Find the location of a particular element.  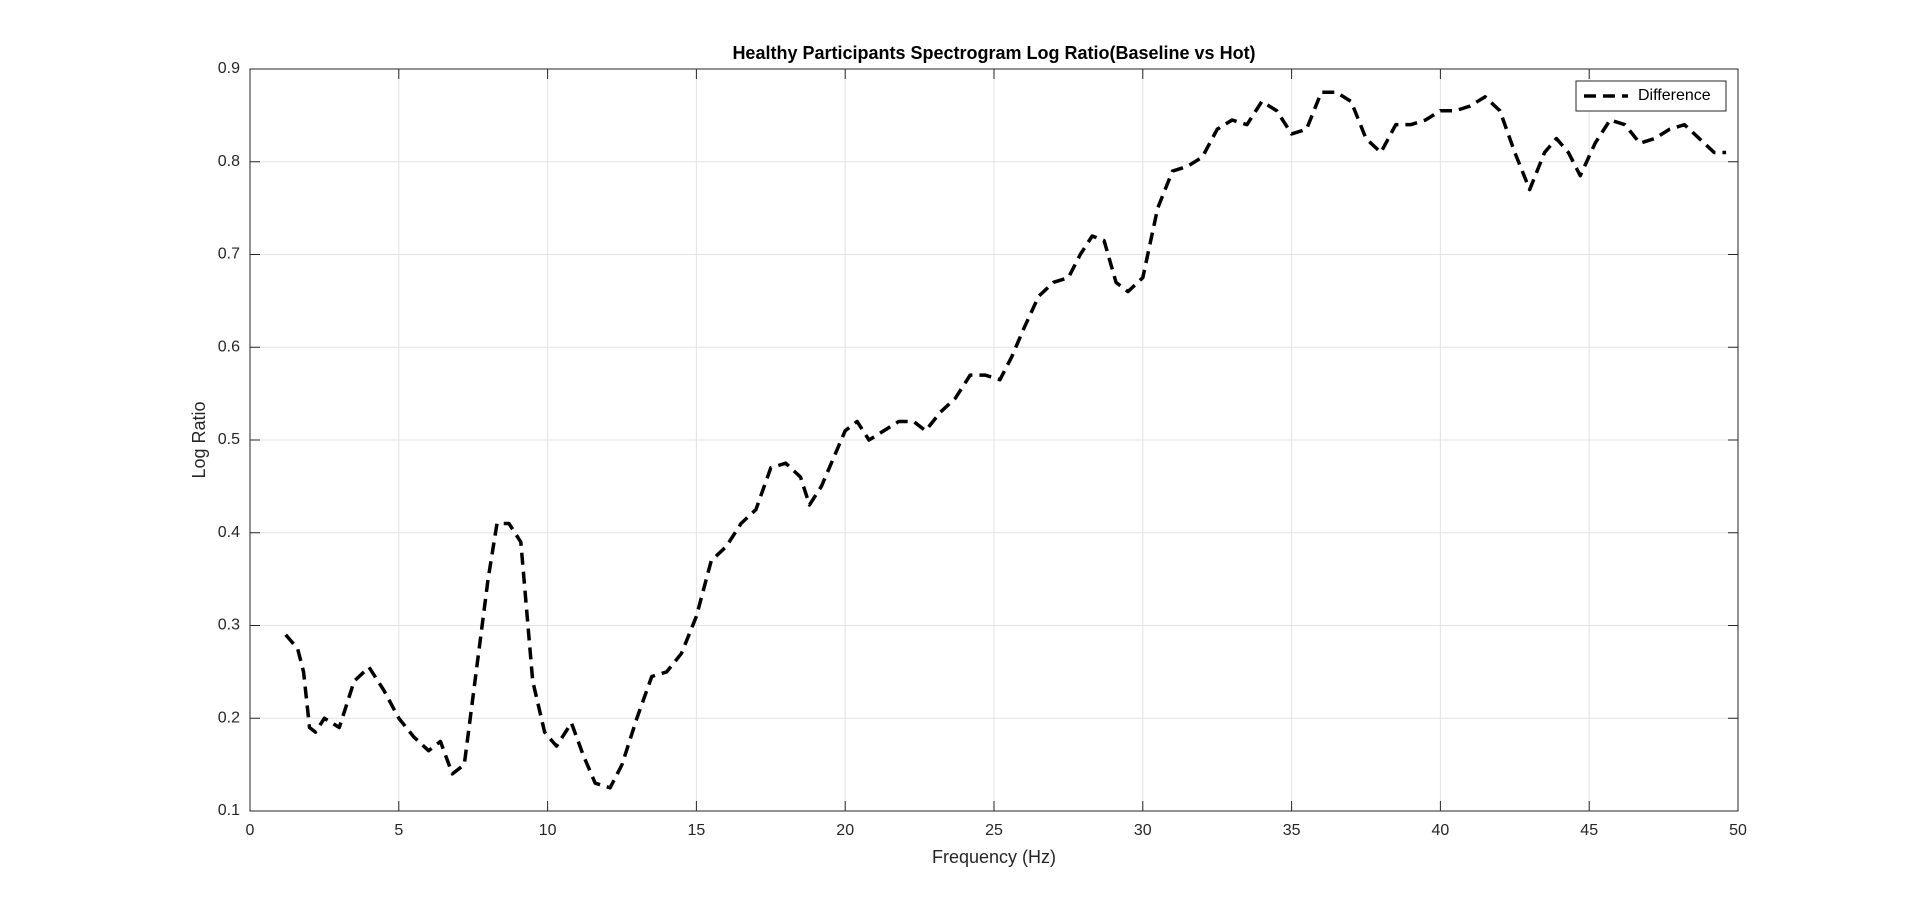

y-axis-label: Log Ratio is located at coordinates (199, 439).